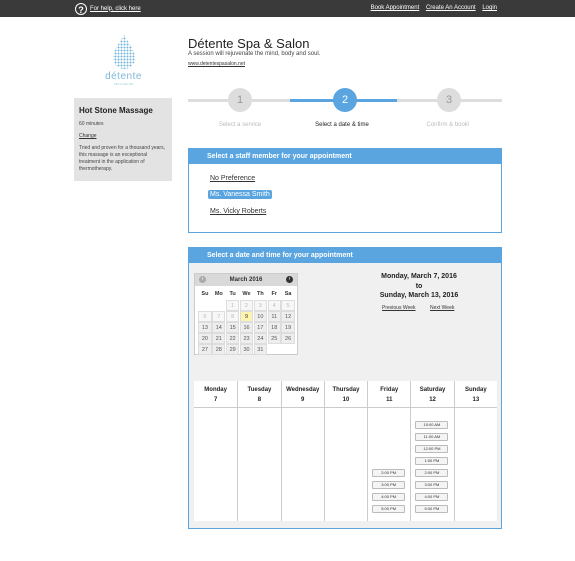 The width and height of the screenshot is (575, 561). Describe the element at coordinates (389, 451) in the screenshot. I see `day-column-friday: Friday 11 2:00 PM 3:00 PM 4:00 PM 5:00 PM` at that location.